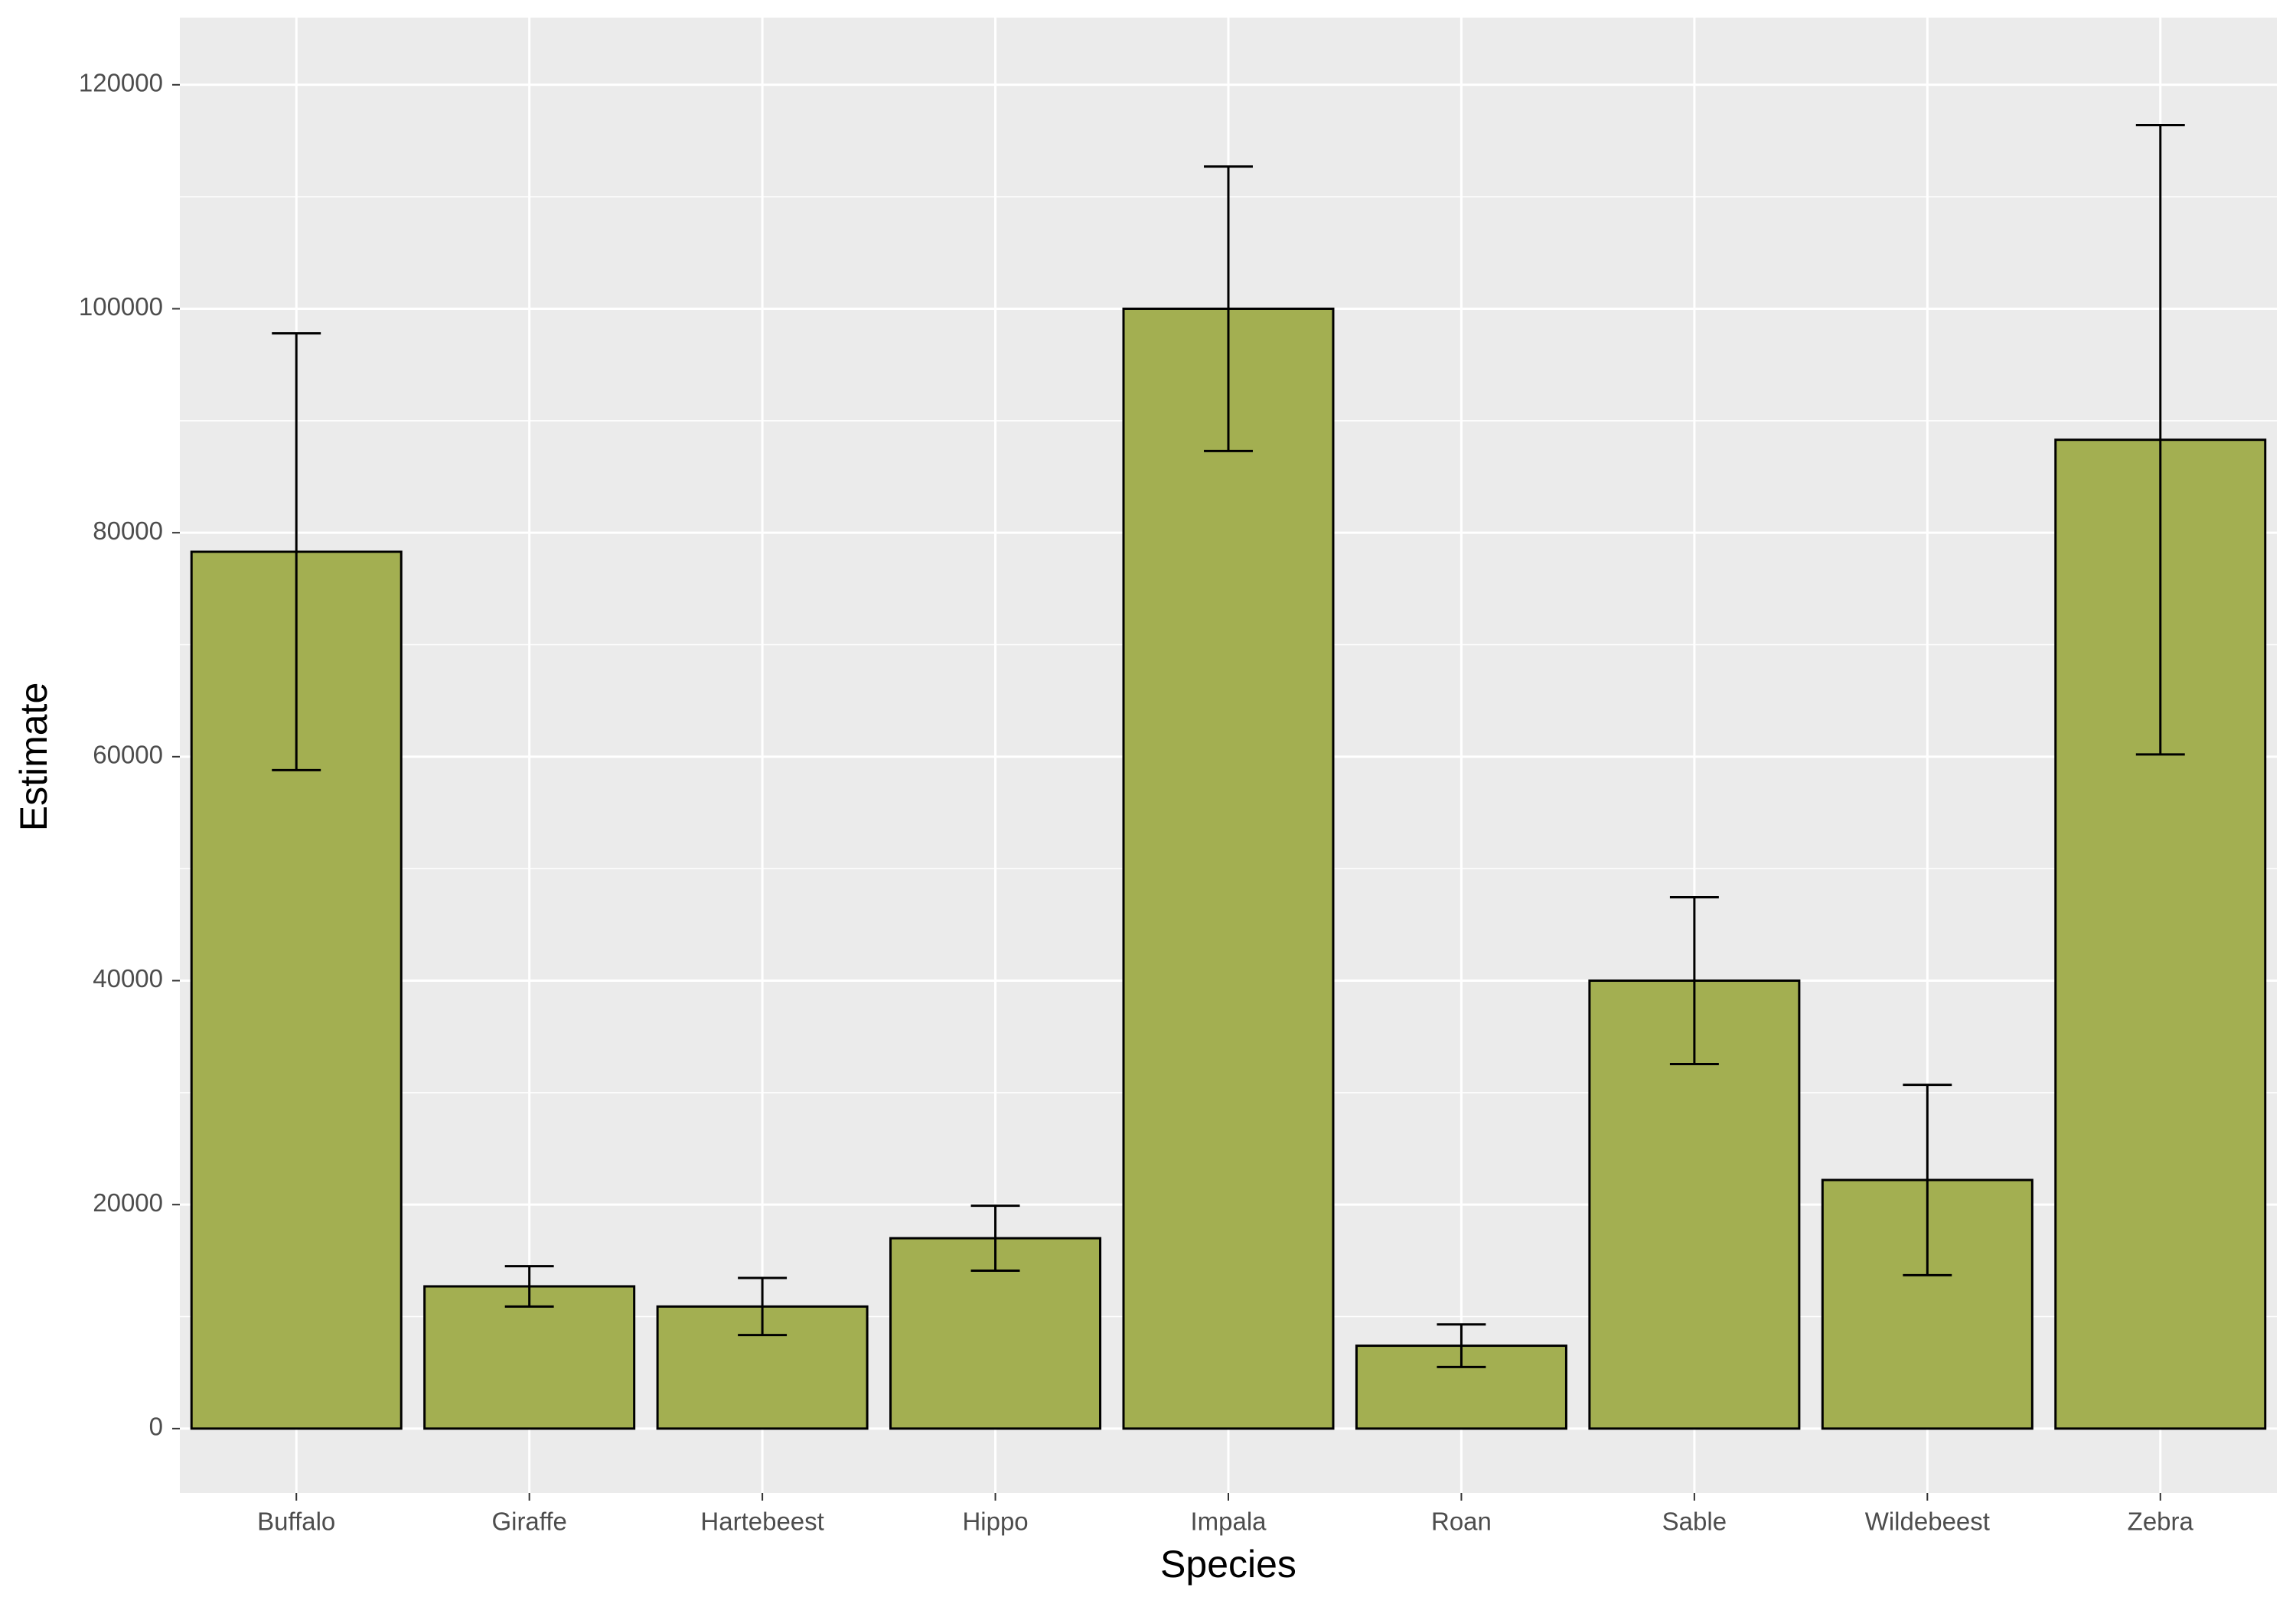  I want to click on y-tick-label: 0, so click(156, 1427).